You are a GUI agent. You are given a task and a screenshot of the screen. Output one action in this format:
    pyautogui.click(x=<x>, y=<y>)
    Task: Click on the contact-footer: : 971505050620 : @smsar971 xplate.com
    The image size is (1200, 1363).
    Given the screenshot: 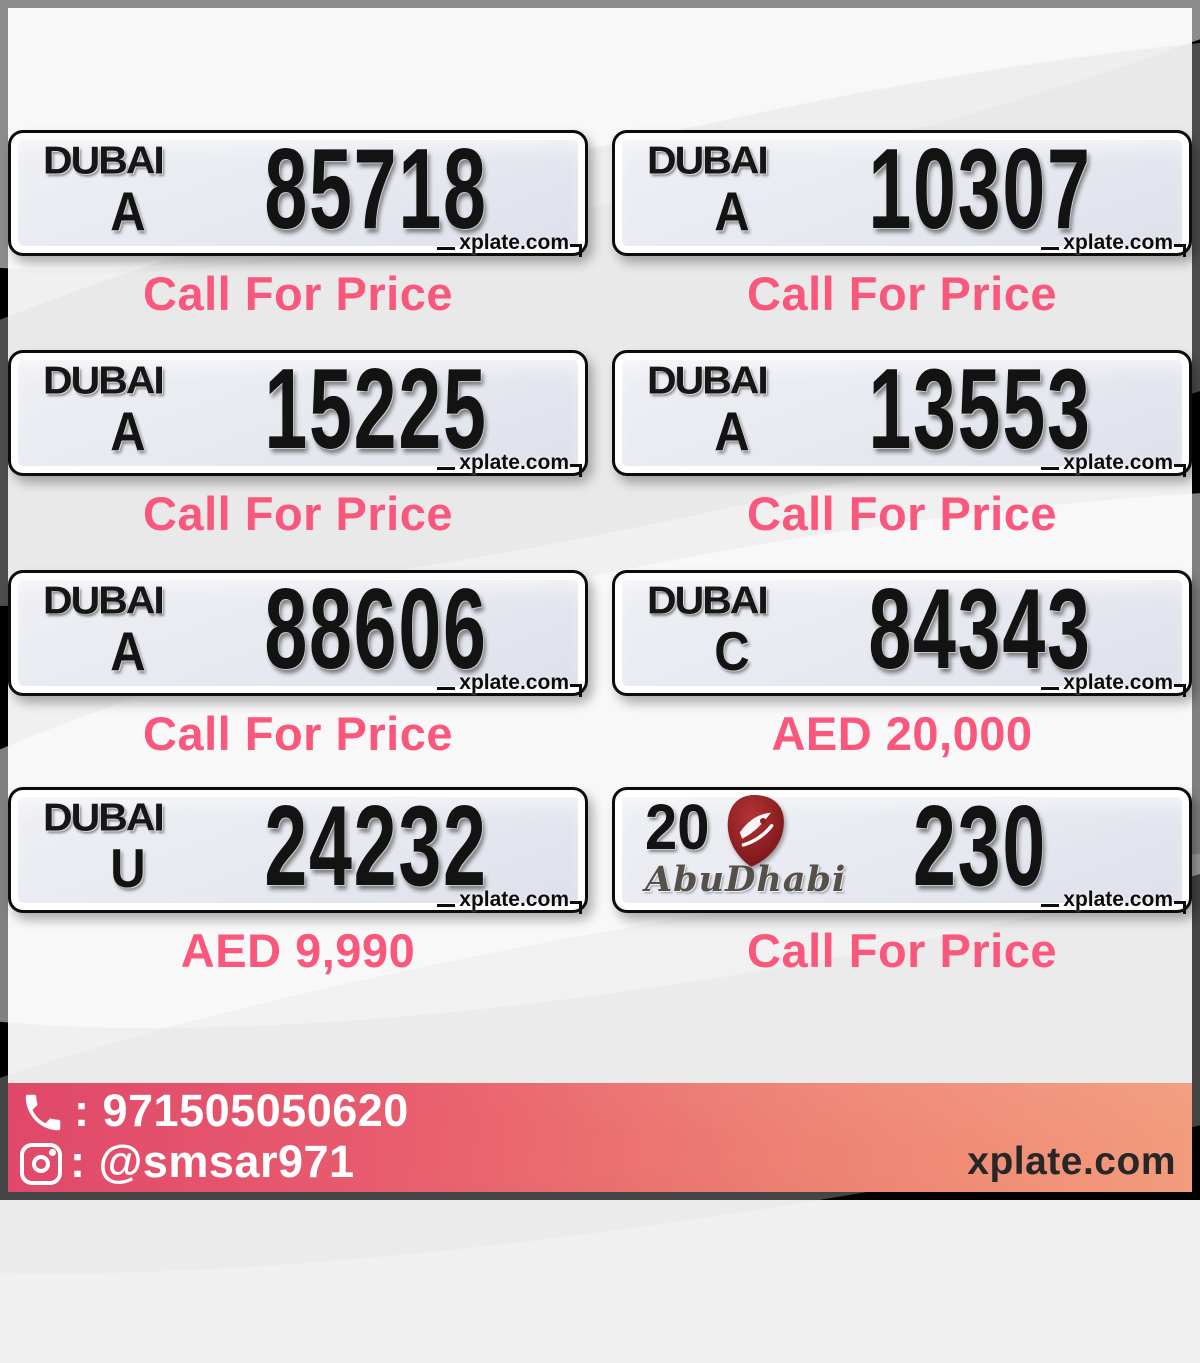 What is the action you would take?
    pyautogui.click(x=600, y=1137)
    